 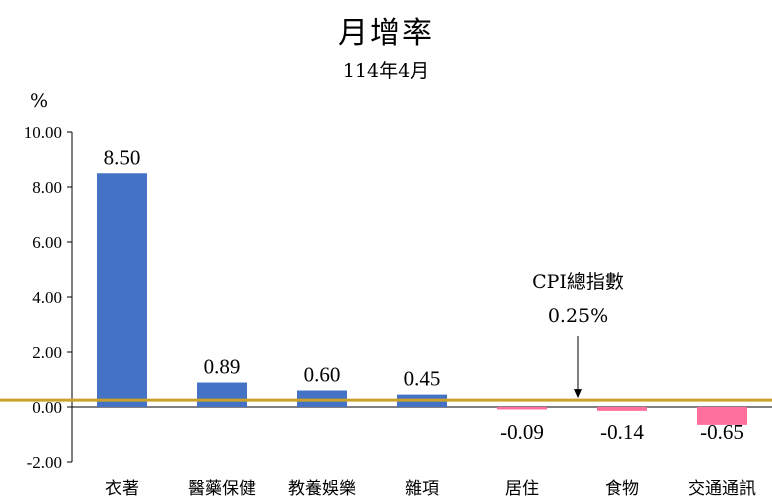 What do you see at coordinates (122, 489) in the screenshot?
I see `category-label: 衣著` at bounding box center [122, 489].